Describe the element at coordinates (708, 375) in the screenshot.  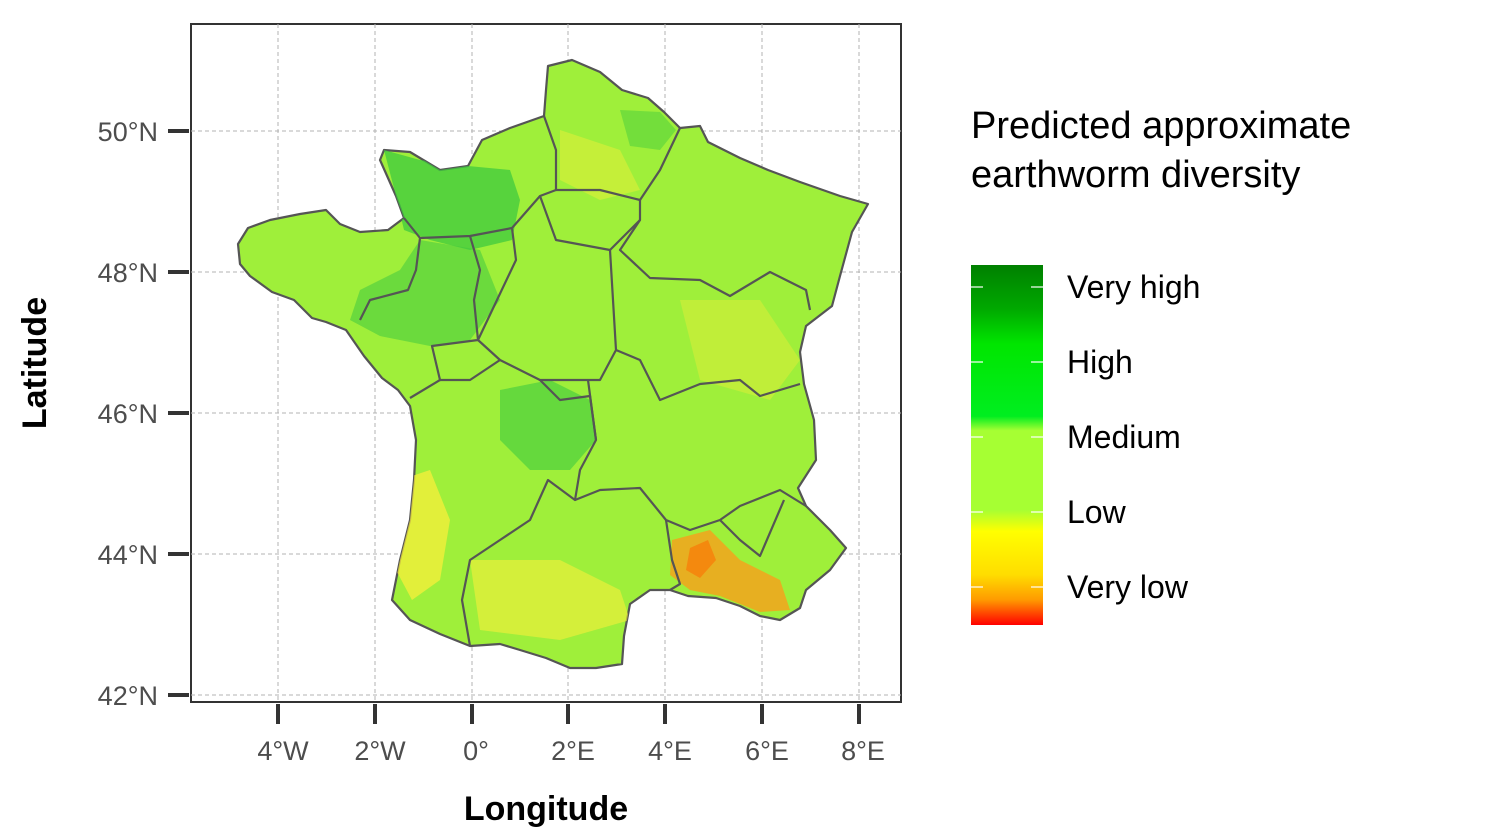
I see `region-border-bourgogne` at that location.